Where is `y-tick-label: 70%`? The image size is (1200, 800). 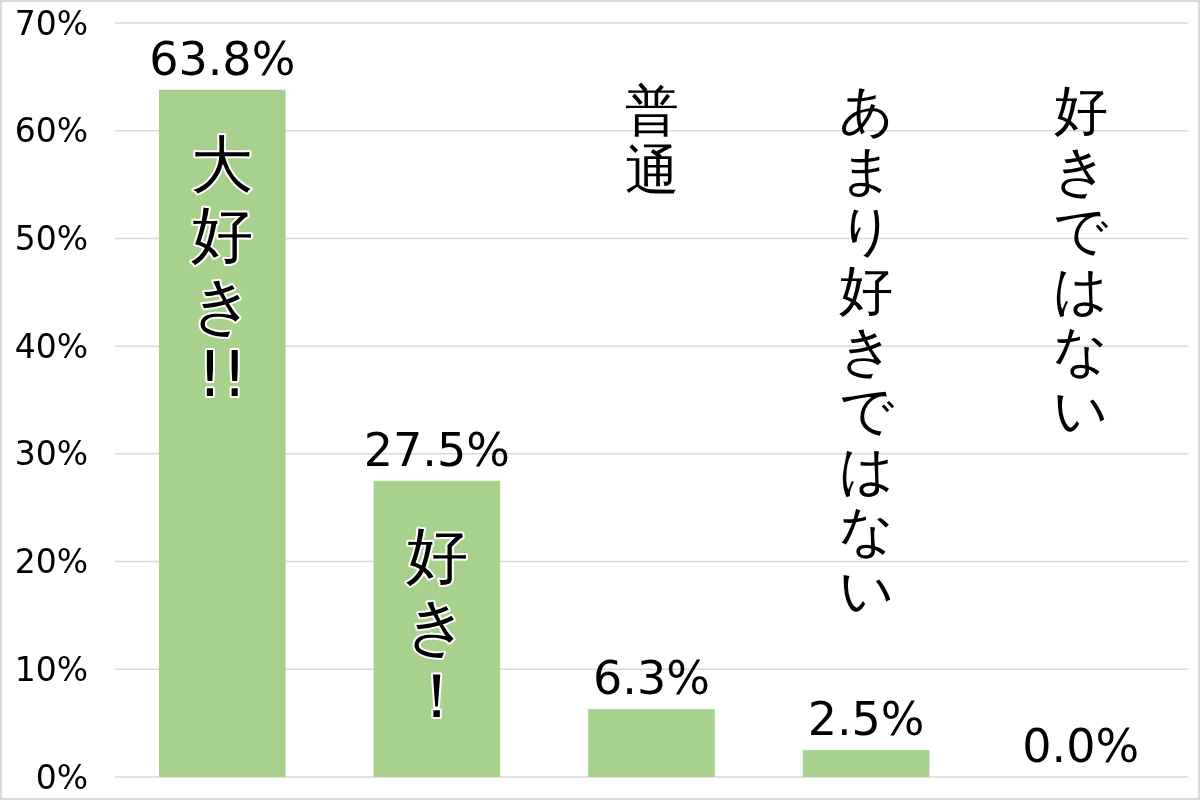
y-tick-label: 70% is located at coordinates (51, 23).